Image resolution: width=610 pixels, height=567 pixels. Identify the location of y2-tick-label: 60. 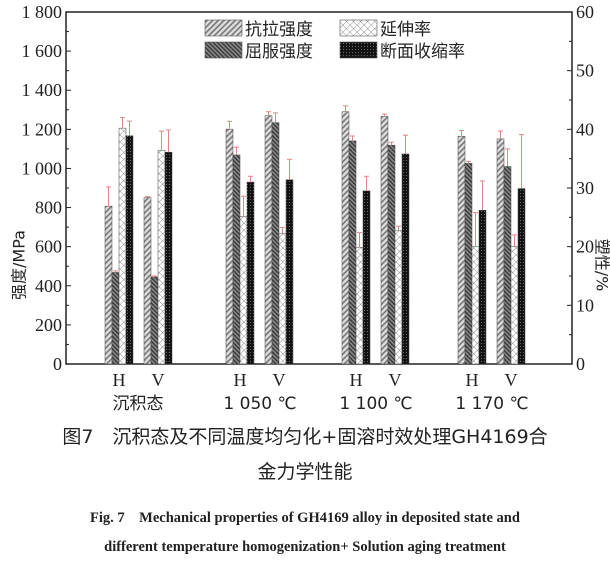
(585, 12).